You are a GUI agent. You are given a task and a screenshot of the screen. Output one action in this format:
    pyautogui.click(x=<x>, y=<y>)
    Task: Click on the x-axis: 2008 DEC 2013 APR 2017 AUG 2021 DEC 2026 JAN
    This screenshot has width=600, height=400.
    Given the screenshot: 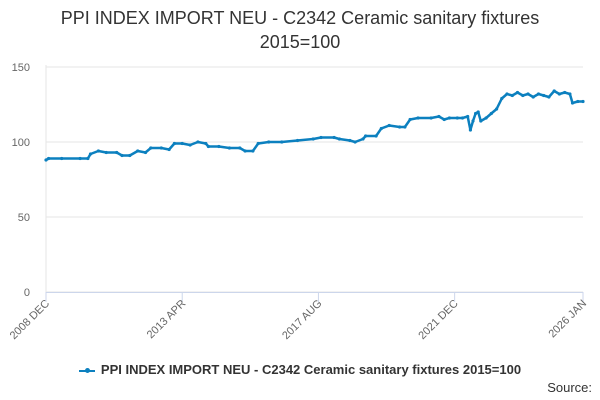 What is the action you would take?
    pyautogui.click(x=298, y=317)
    